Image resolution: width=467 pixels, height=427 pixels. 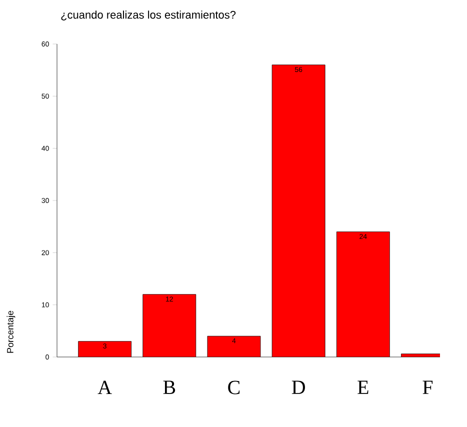 What do you see at coordinates (234, 387) in the screenshot?
I see `x-tick-label: C` at bounding box center [234, 387].